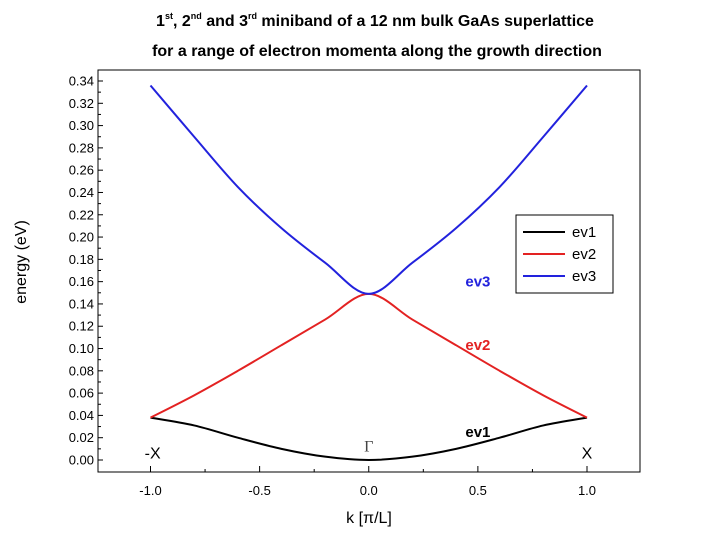 This screenshot has height=550, width=717. Describe the element at coordinates (160, 21) in the screenshot. I see `title-part: 1` at that location.